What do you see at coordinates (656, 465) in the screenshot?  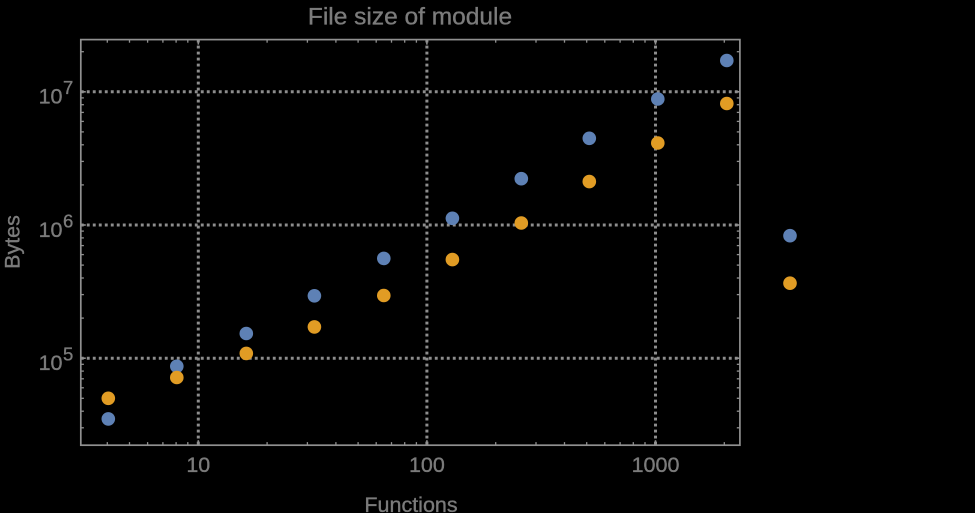 I see `svg-text: 1000` at bounding box center [656, 465].